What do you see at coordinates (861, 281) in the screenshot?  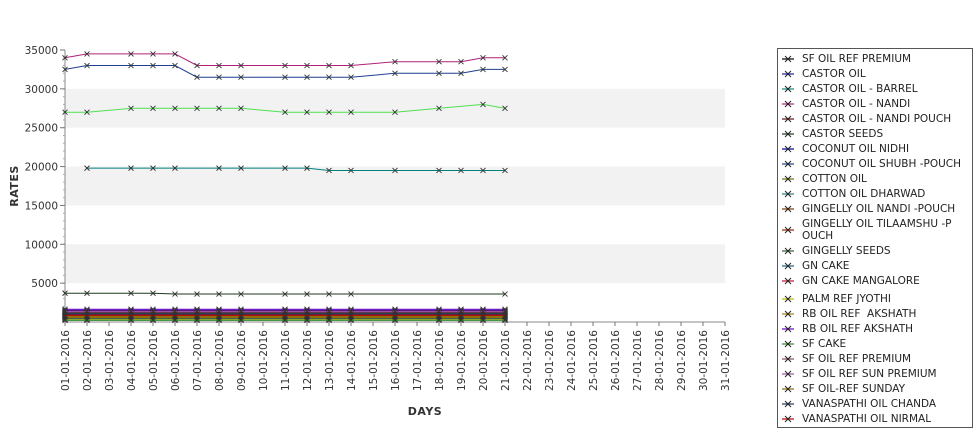 I see `legend-label: GN CAKE MANGALORE` at bounding box center [861, 281].